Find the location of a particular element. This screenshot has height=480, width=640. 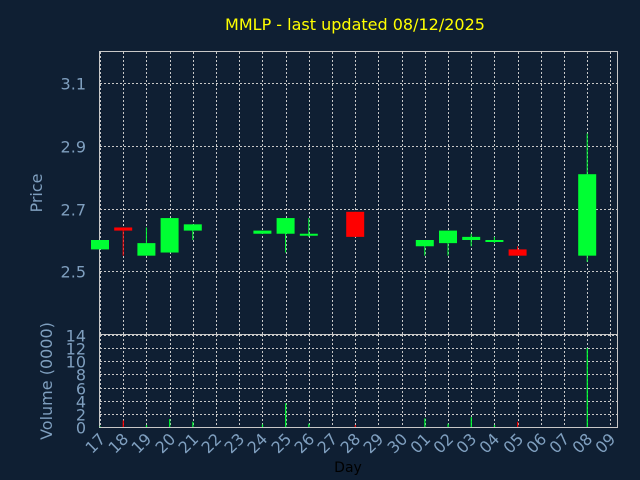

volume-tick-label: 8 is located at coordinates (81, 375).